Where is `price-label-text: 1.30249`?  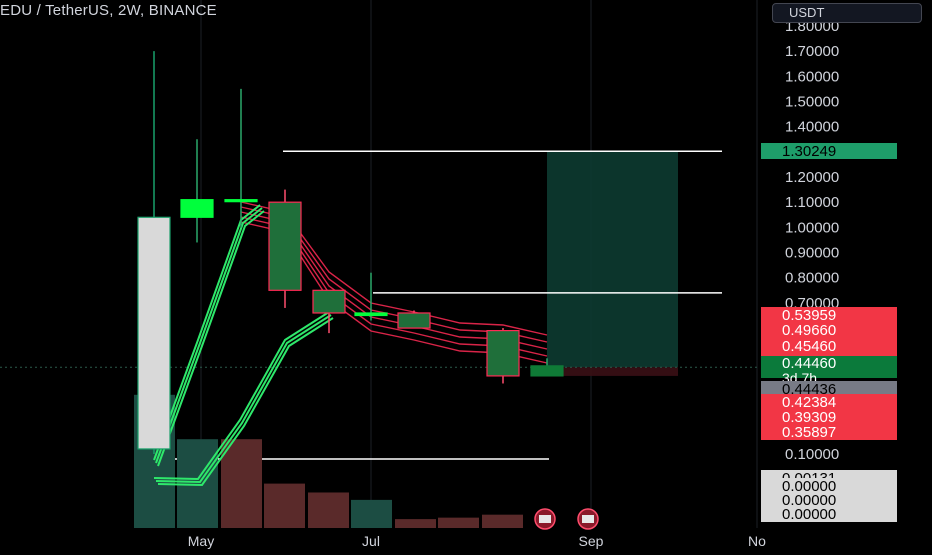
price-label-text: 1.30249 is located at coordinates (809, 151).